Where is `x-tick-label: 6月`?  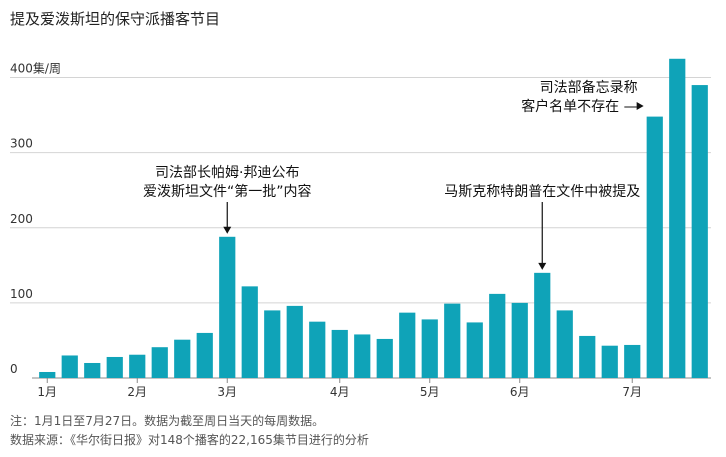
x-tick-label: 6月 is located at coordinates (520, 392).